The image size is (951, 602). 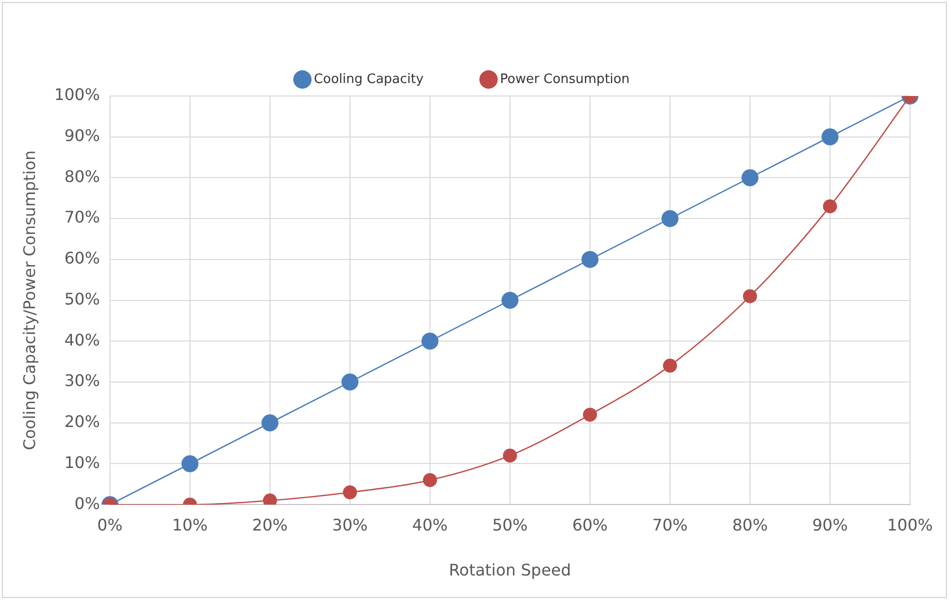 What do you see at coordinates (910, 524) in the screenshot?
I see `x-tick-label: 100%` at bounding box center [910, 524].